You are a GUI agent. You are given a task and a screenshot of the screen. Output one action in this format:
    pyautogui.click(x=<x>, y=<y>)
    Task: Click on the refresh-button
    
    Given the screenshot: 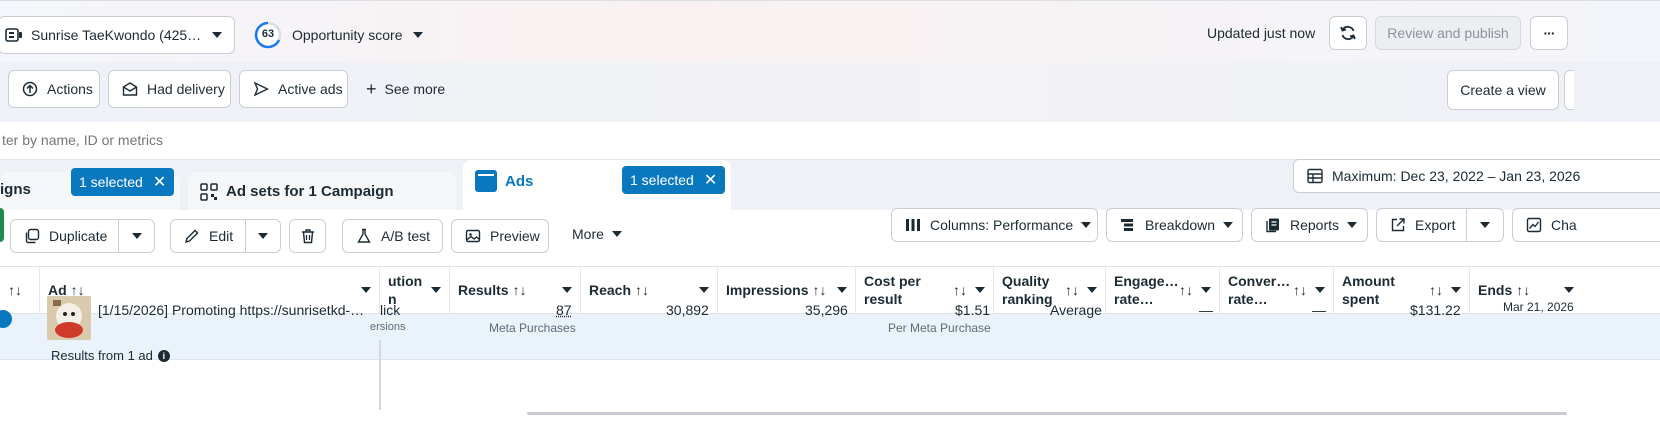 What is the action you would take?
    pyautogui.click(x=1348, y=33)
    